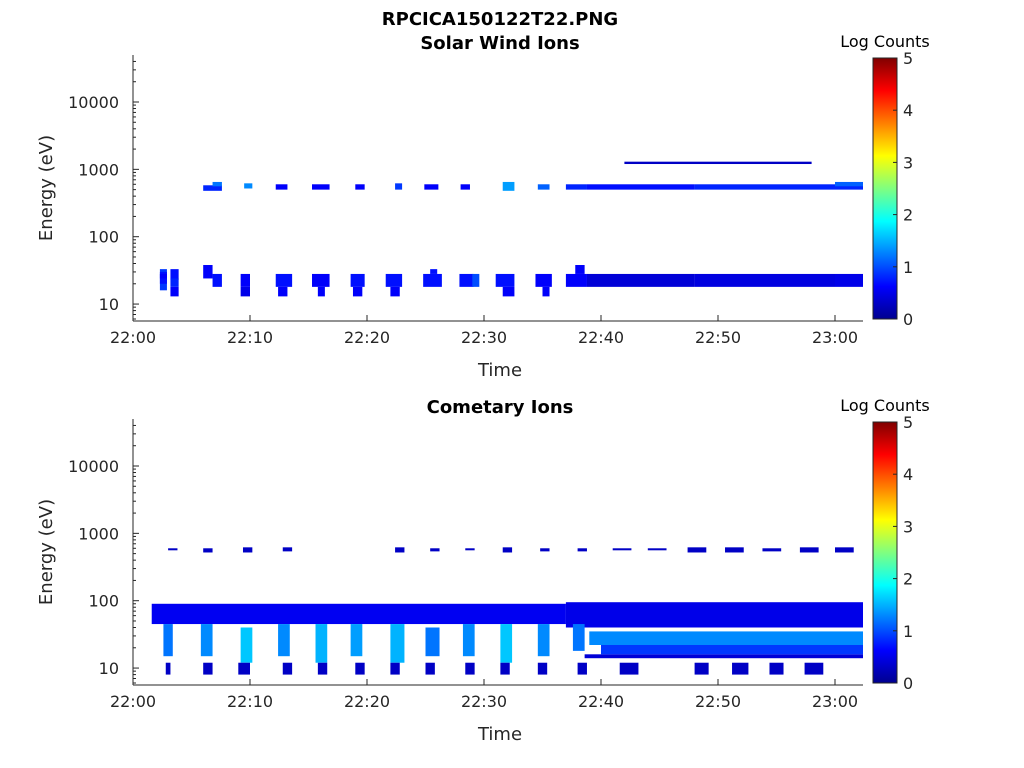 This screenshot has width=1024, height=768. Describe the element at coordinates (835, 337) in the screenshot. I see `x-tick-label: 23:00` at that location.